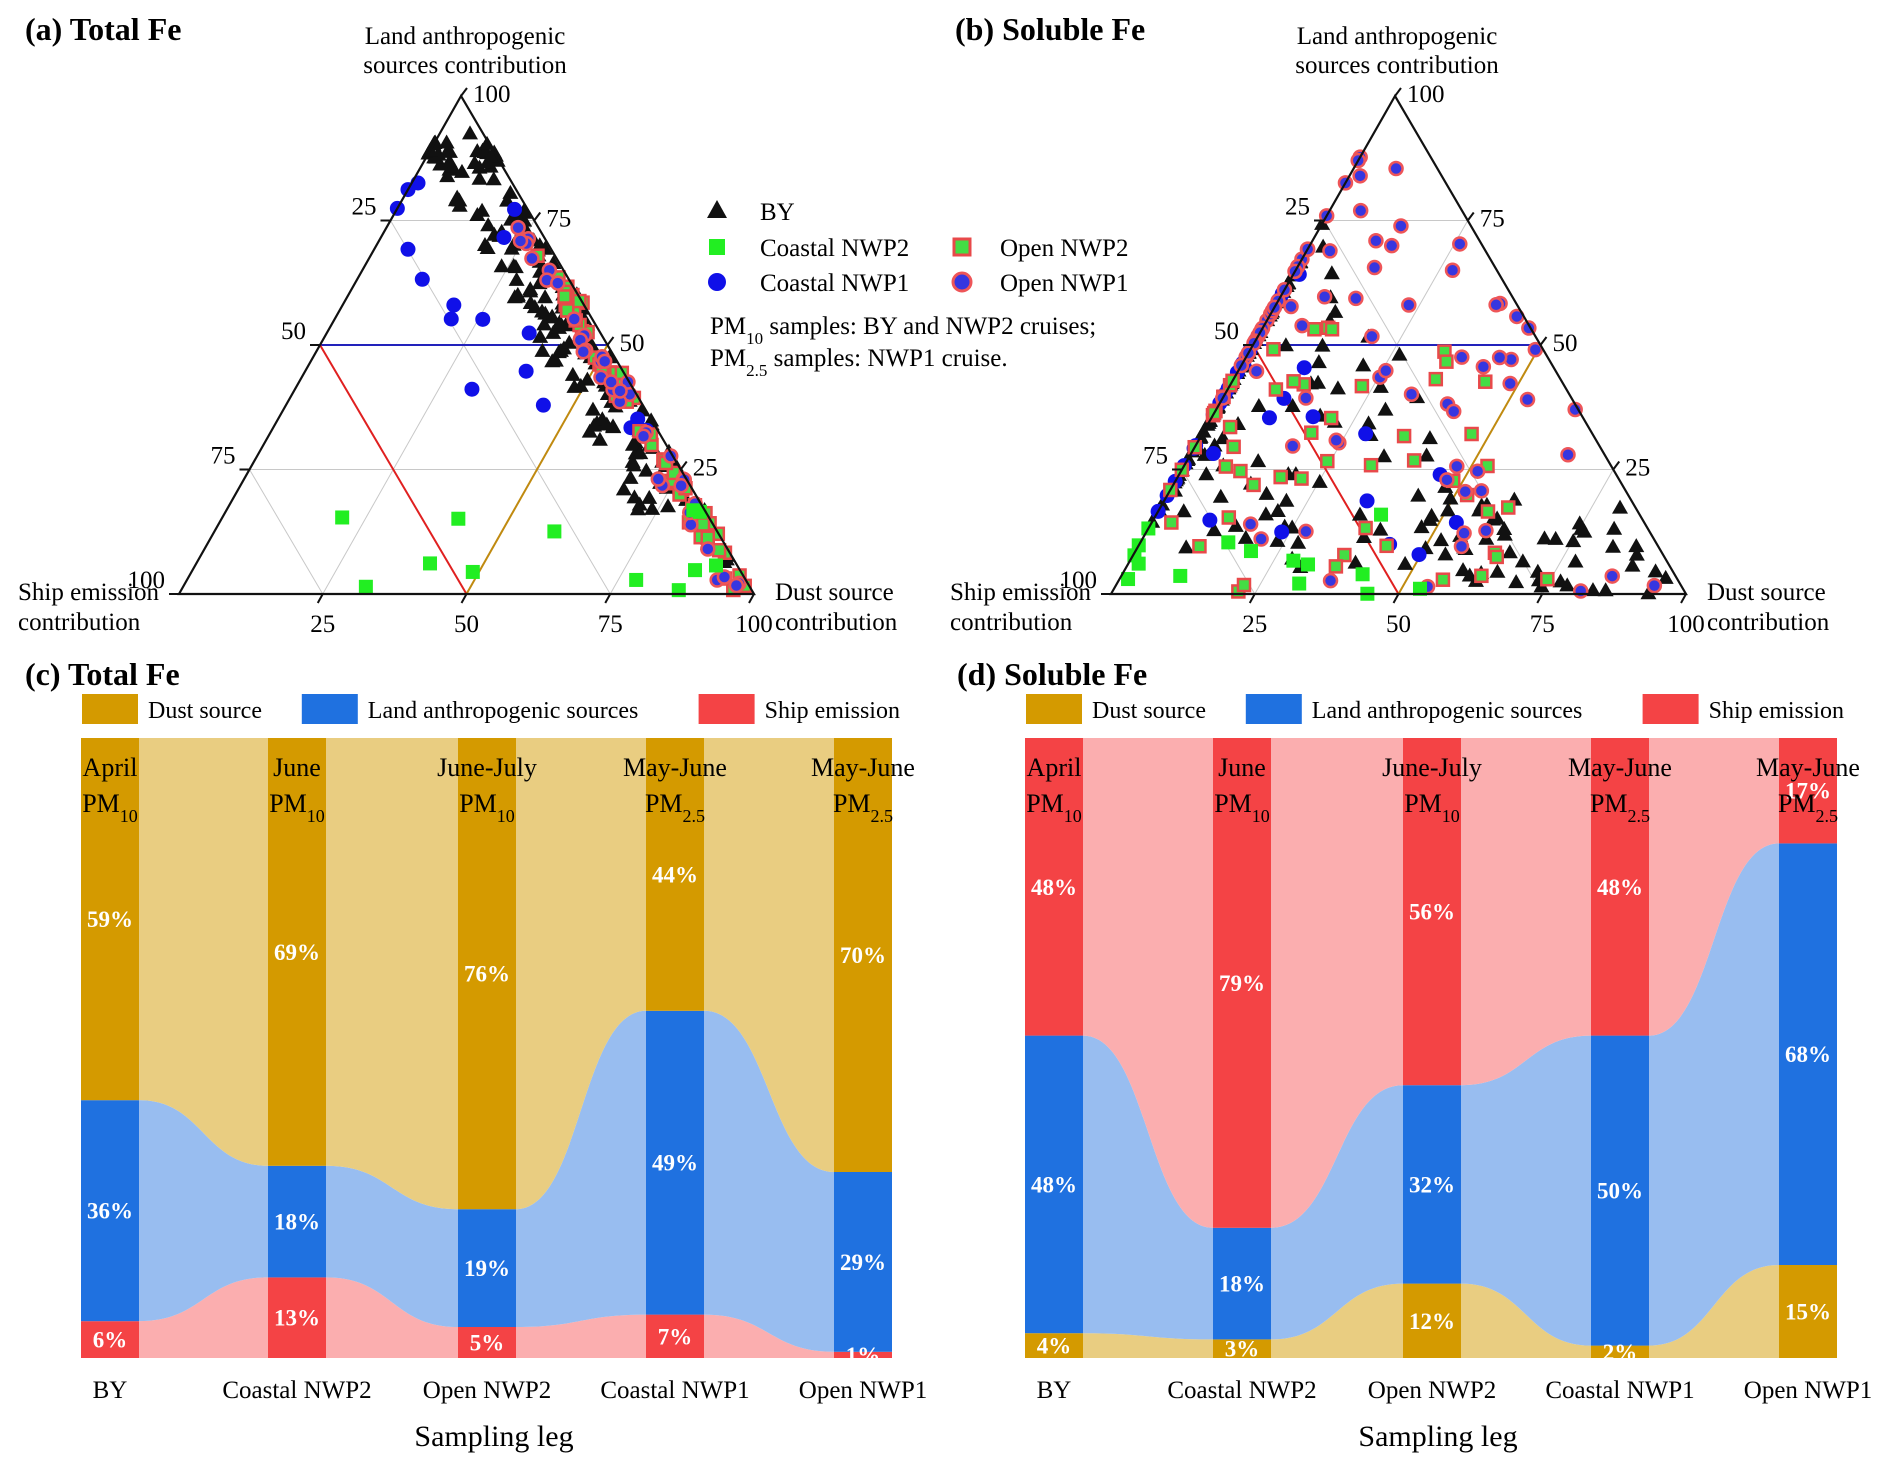 The height and width of the screenshot is (1470, 1892). Describe the element at coordinates (962, 247) in the screenshot. I see `outlined-square-marker-icon` at that location.